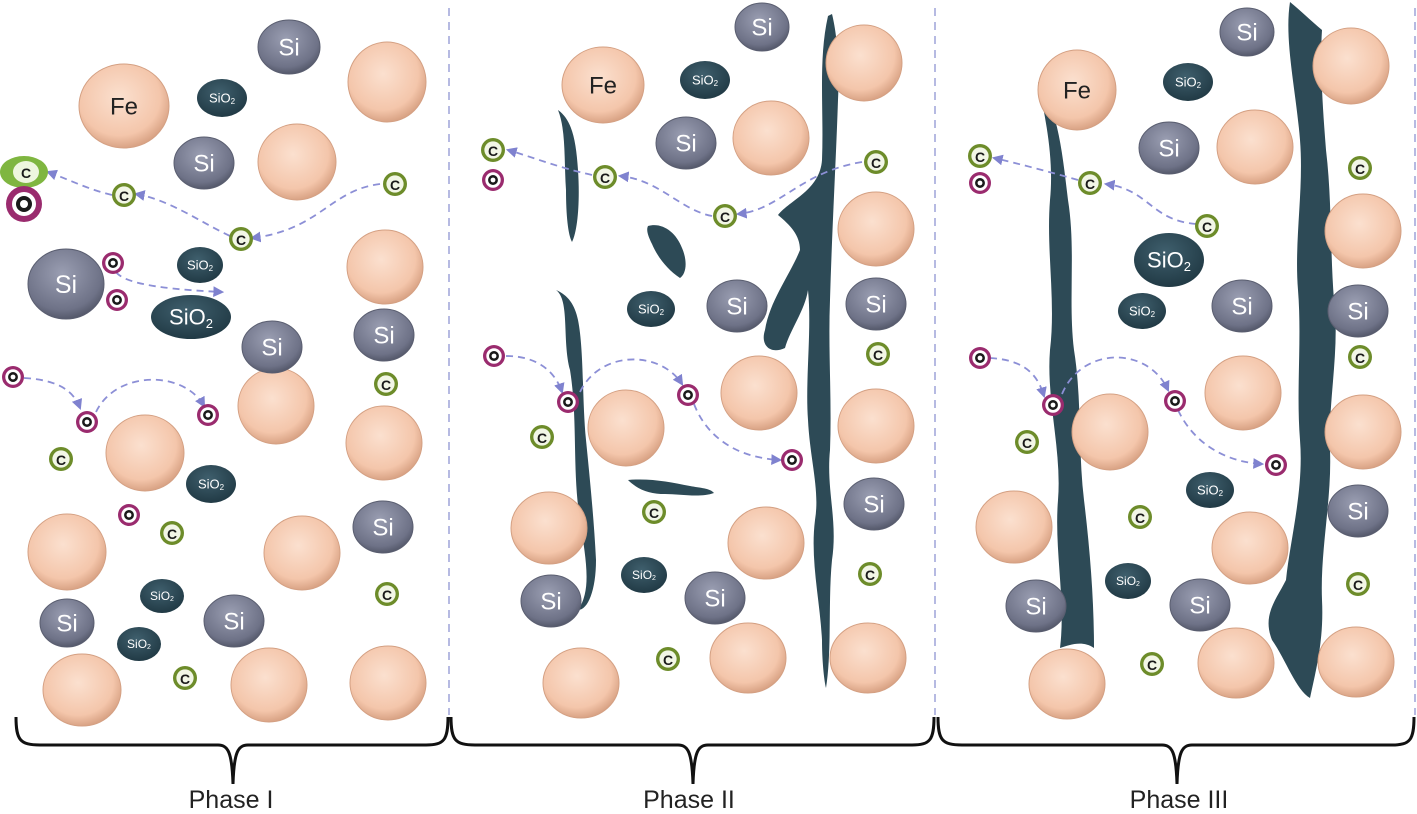  I want to click on fe-particle-labeled: Fe, so click(124, 106).